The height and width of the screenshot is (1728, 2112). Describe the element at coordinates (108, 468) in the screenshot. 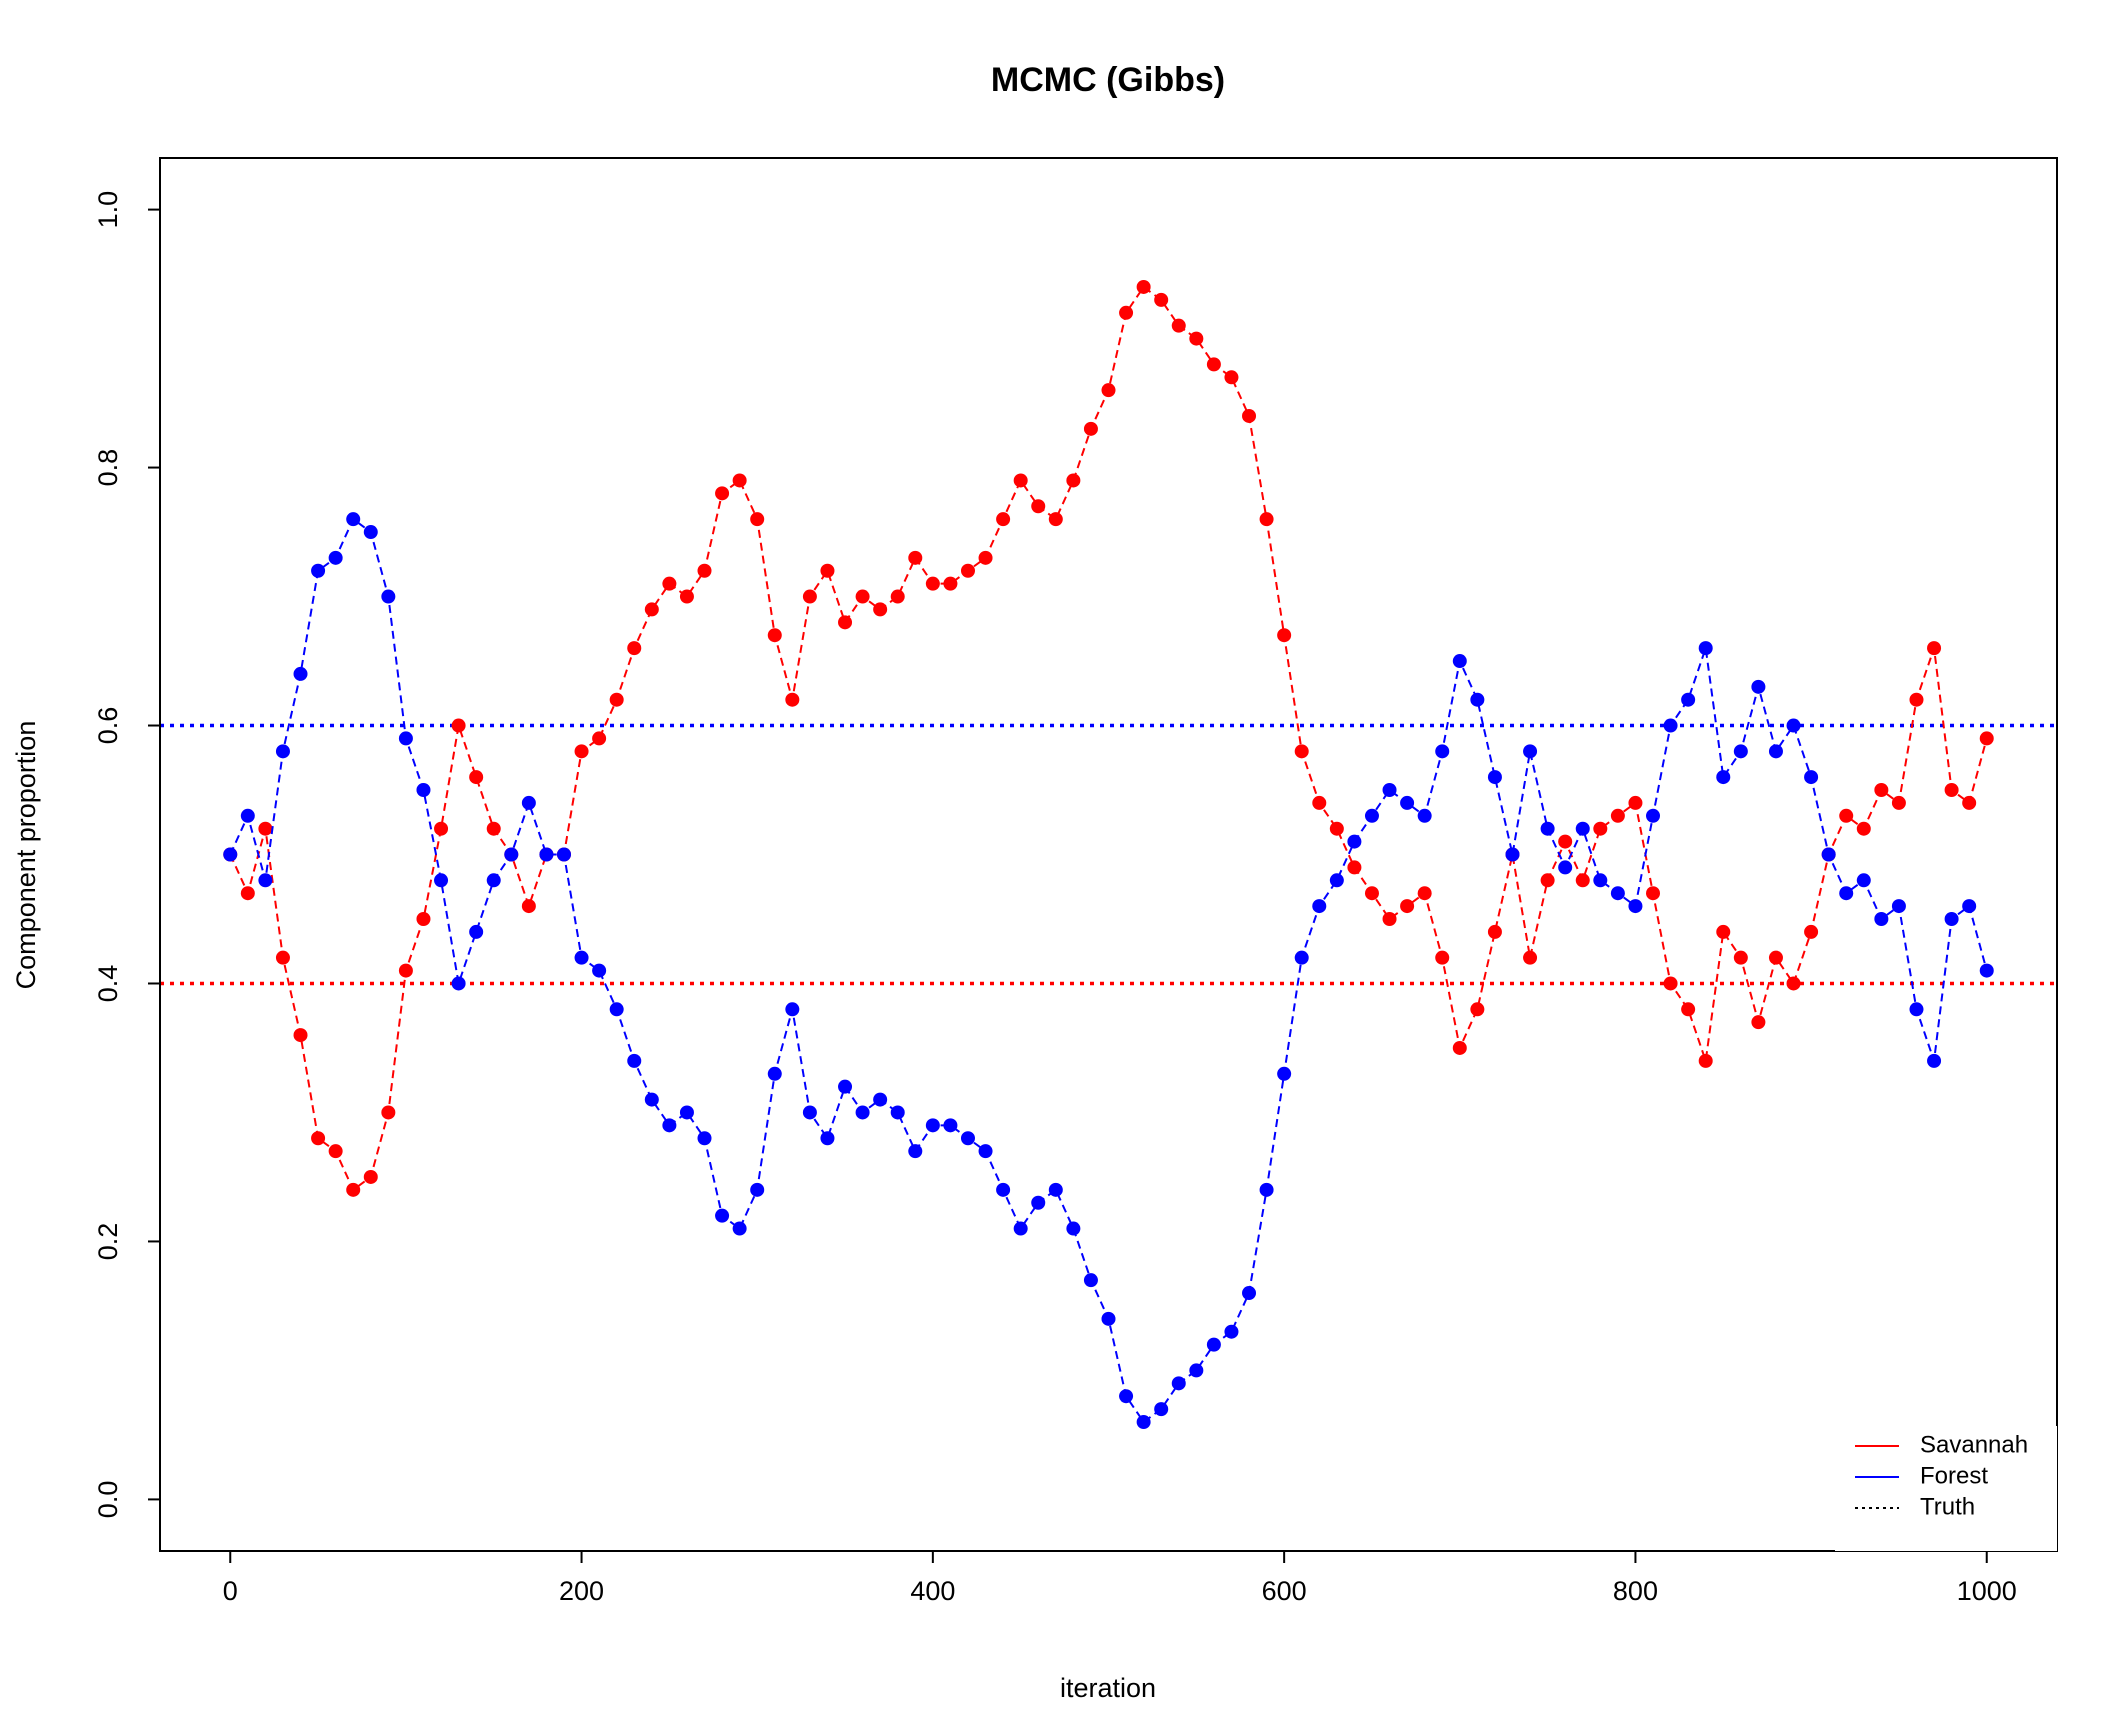

I see `y-tick-label: 0.8` at that location.